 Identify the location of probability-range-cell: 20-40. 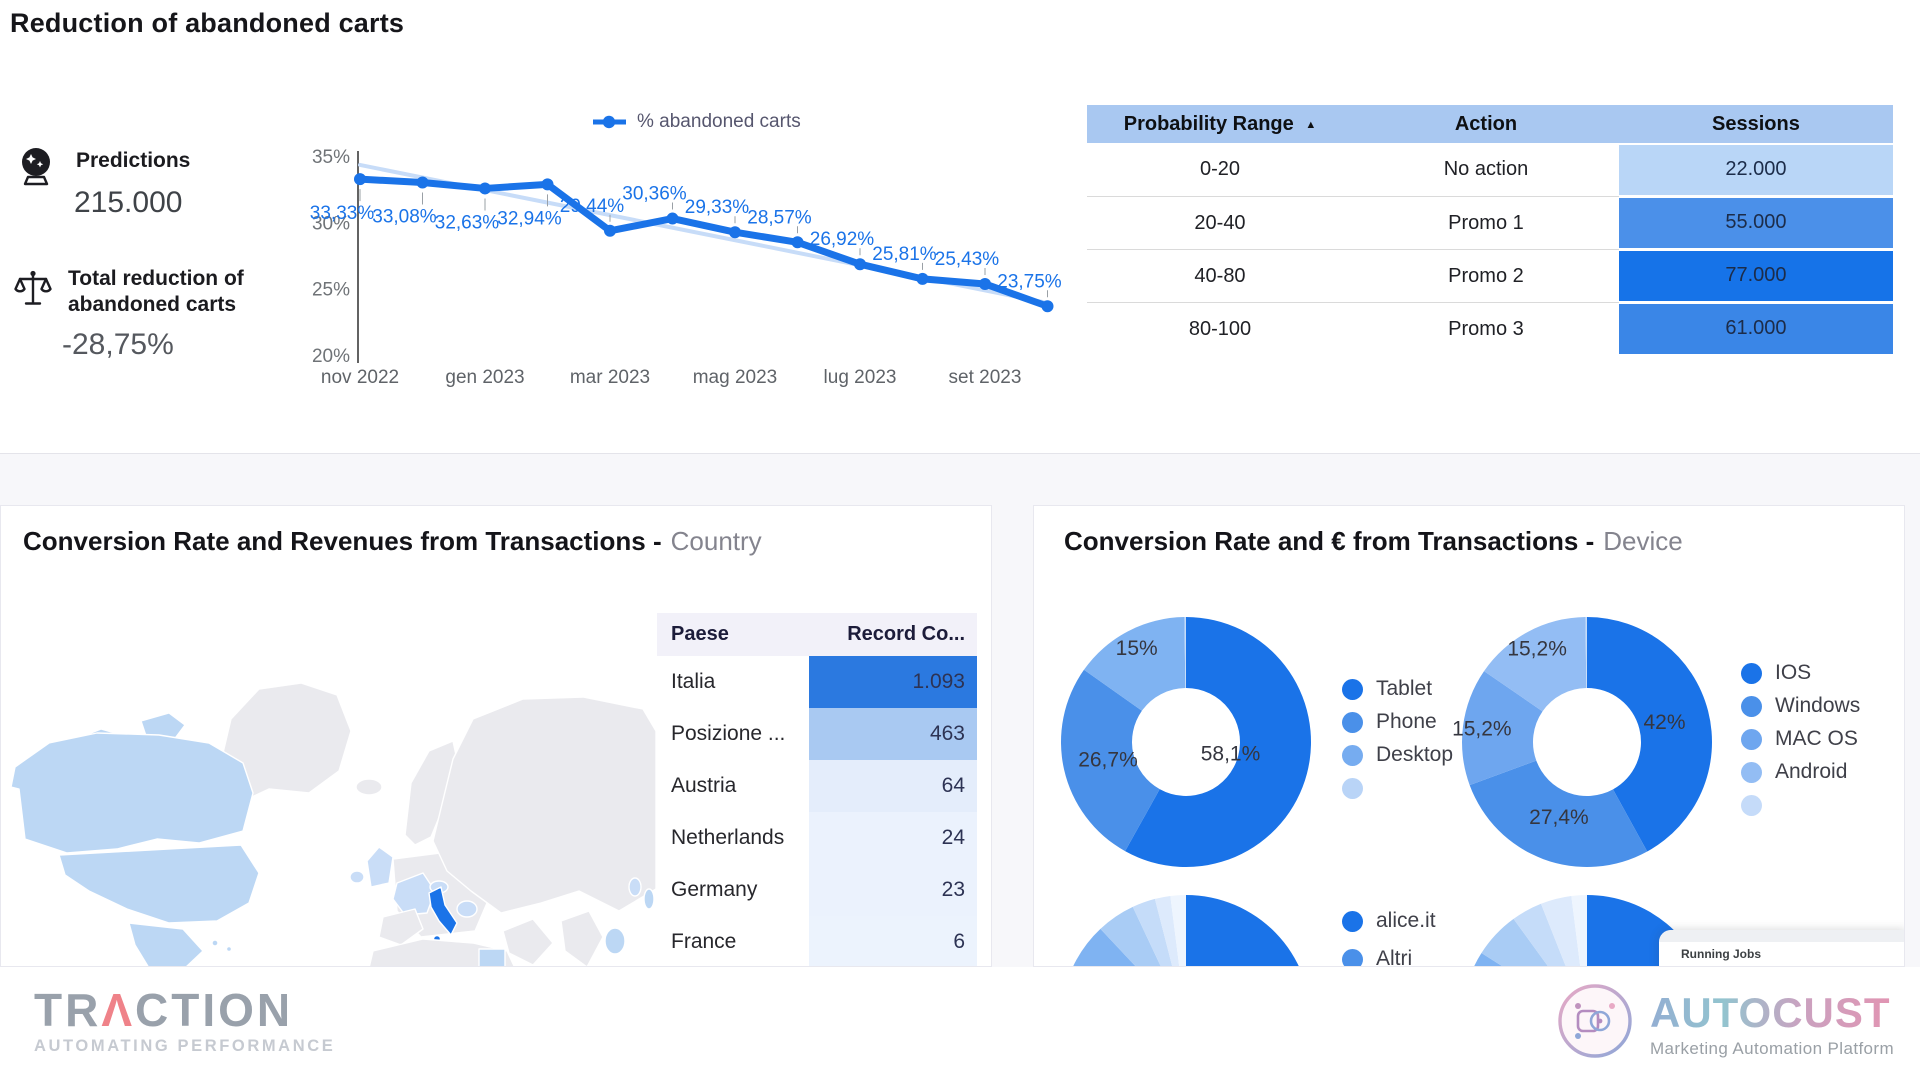
(1220, 222).